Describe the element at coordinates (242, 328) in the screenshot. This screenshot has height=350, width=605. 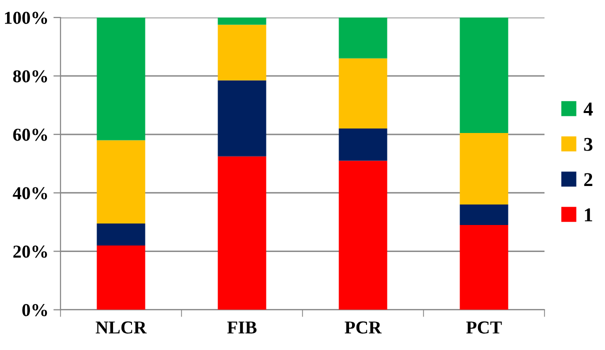
I see `x-tick-label: FIB` at that location.